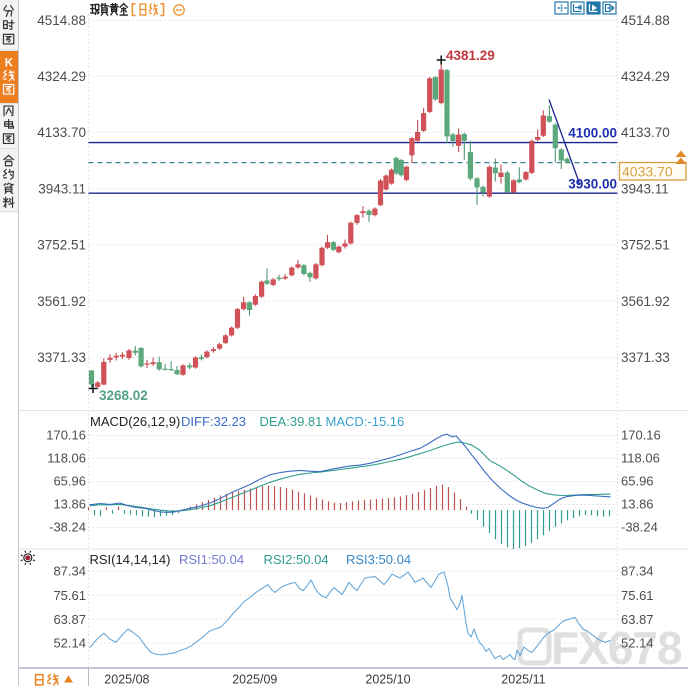  I want to click on svg-text: 2025/11, so click(523, 679).